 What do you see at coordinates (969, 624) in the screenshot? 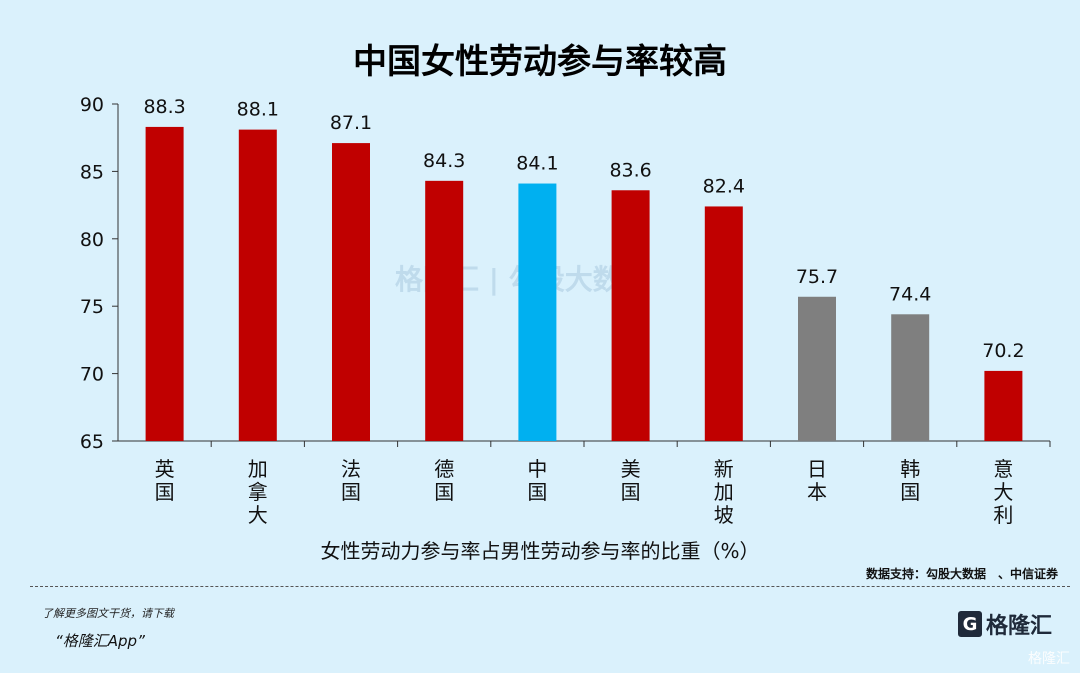
I see `logo-g-icon: G` at bounding box center [969, 624].